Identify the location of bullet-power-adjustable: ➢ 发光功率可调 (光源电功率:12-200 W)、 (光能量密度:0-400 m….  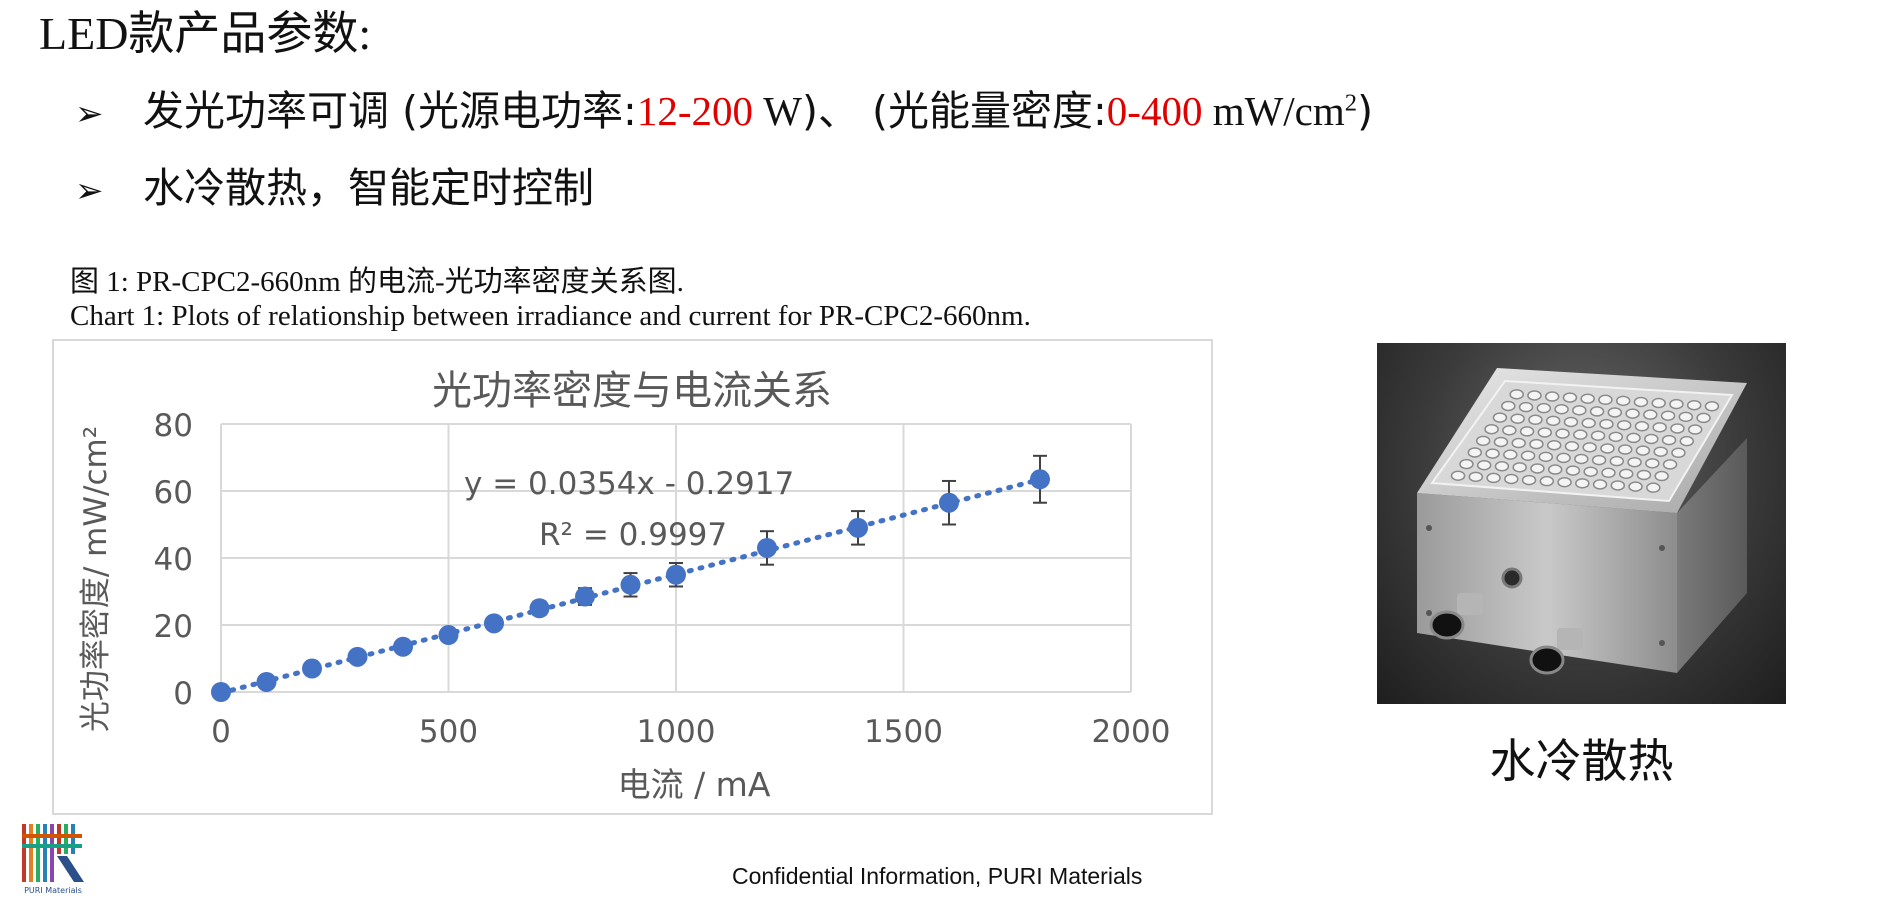
(724, 112).